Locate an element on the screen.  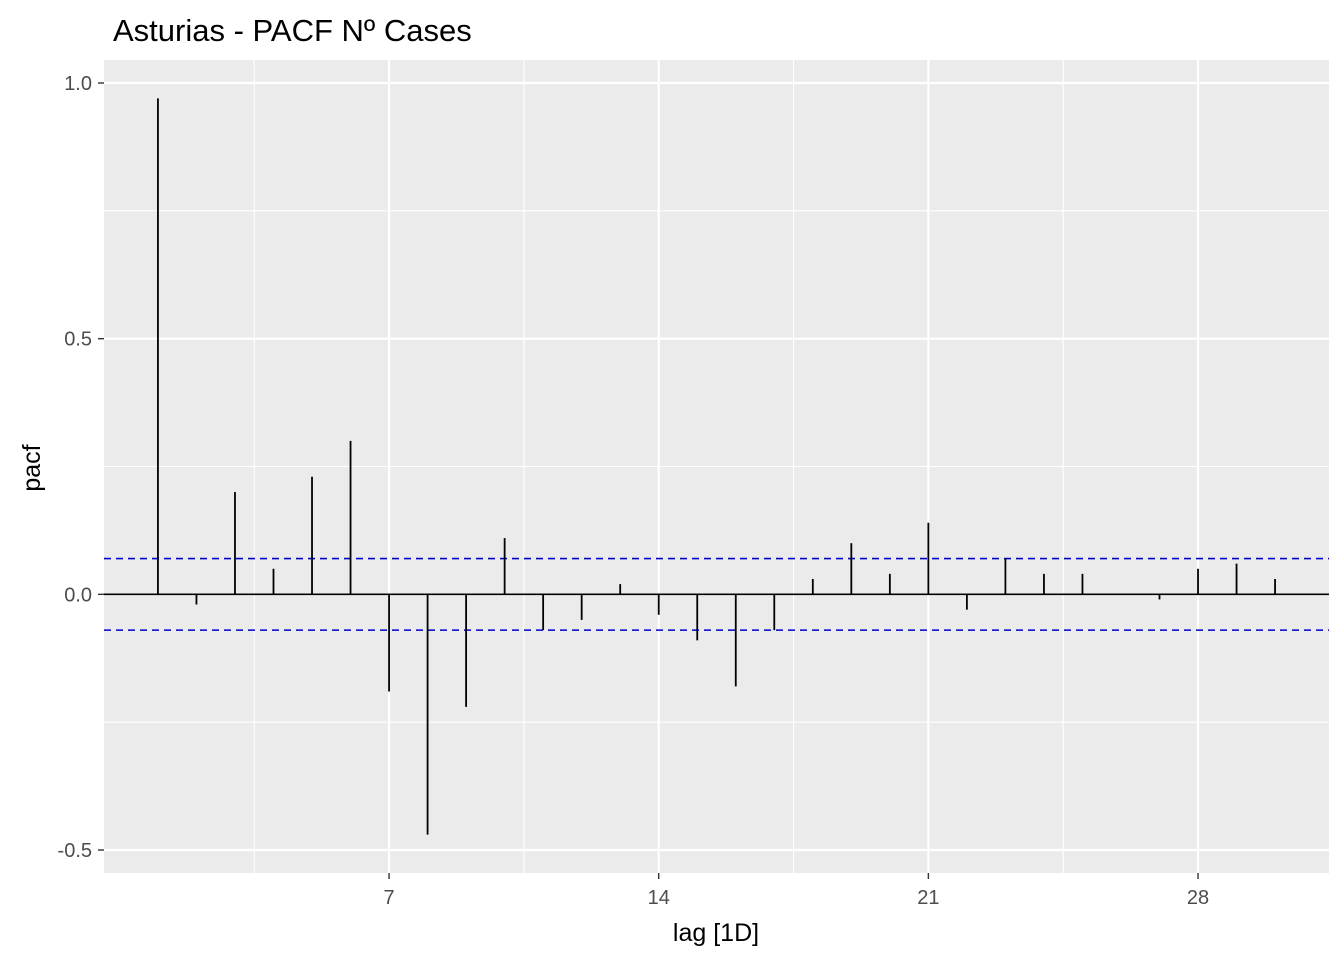
x-axis-title: lag [1D] is located at coordinates (716, 933).